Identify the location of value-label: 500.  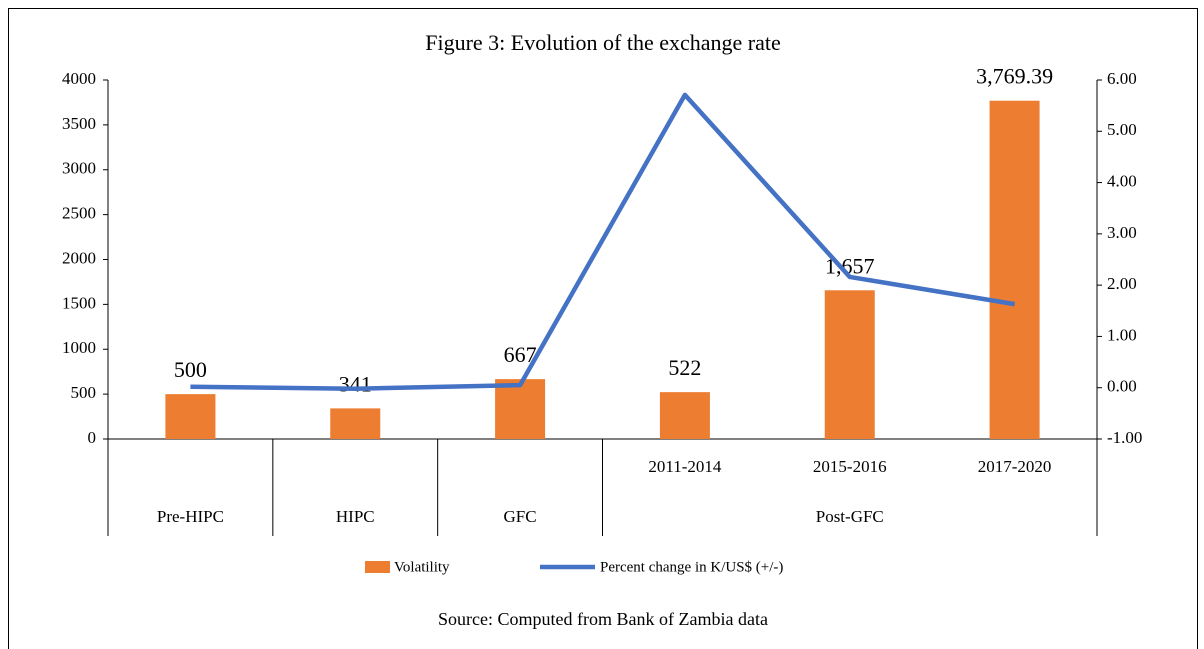
(190, 369).